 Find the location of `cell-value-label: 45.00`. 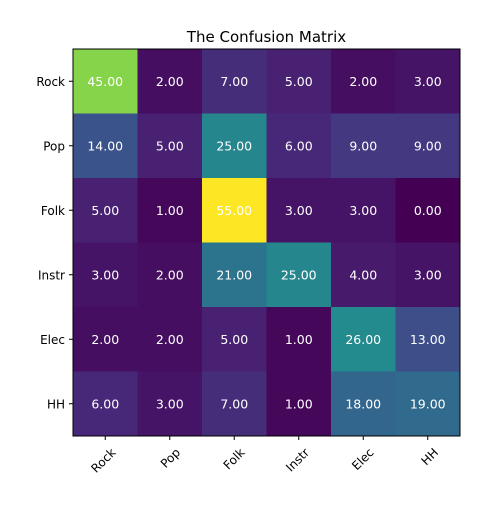

cell-value-label: 45.00 is located at coordinates (105, 81).